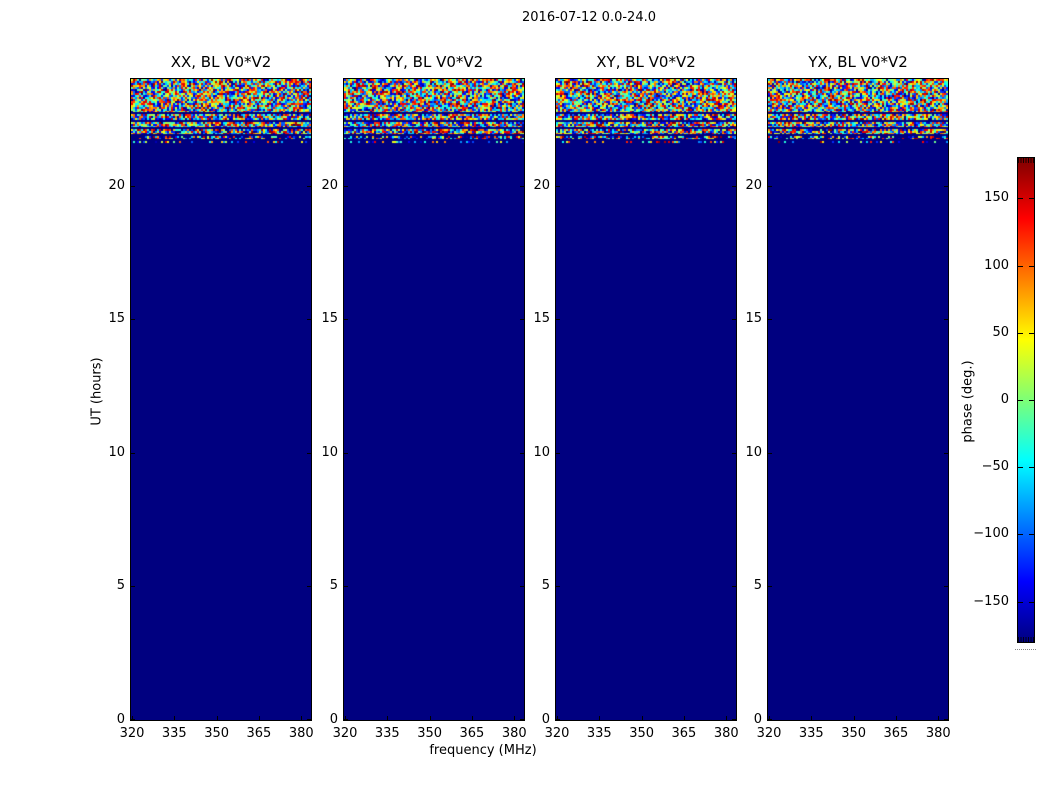  I want to click on panel-title-yy: YY, BL V0*V2, so click(434, 62).